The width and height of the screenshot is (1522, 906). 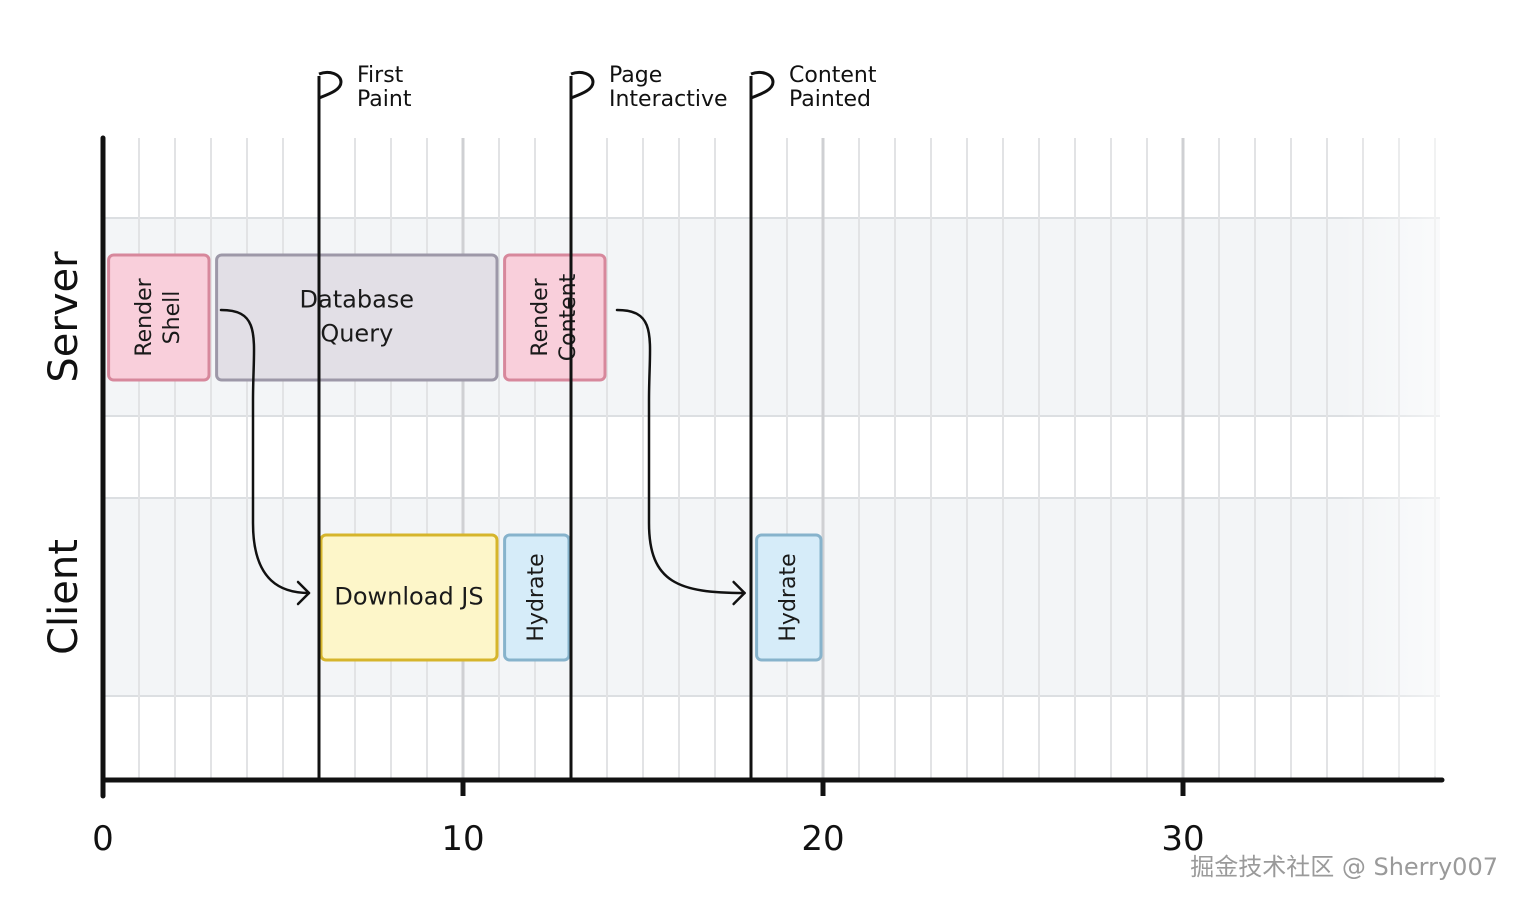 I want to click on segment-label: Shell, so click(x=172, y=318).